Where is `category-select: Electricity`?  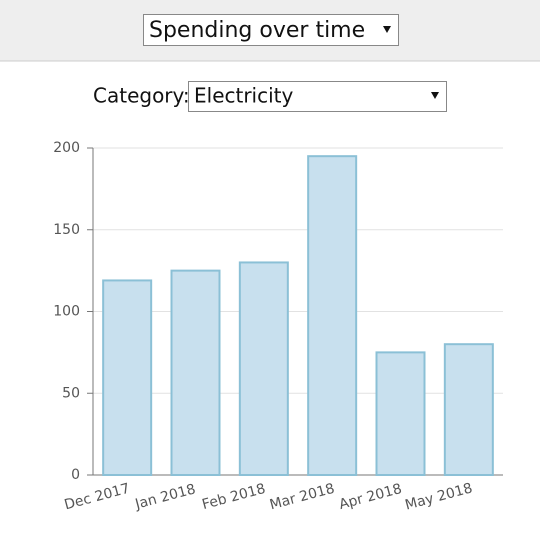 category-select: Electricity is located at coordinates (317, 96).